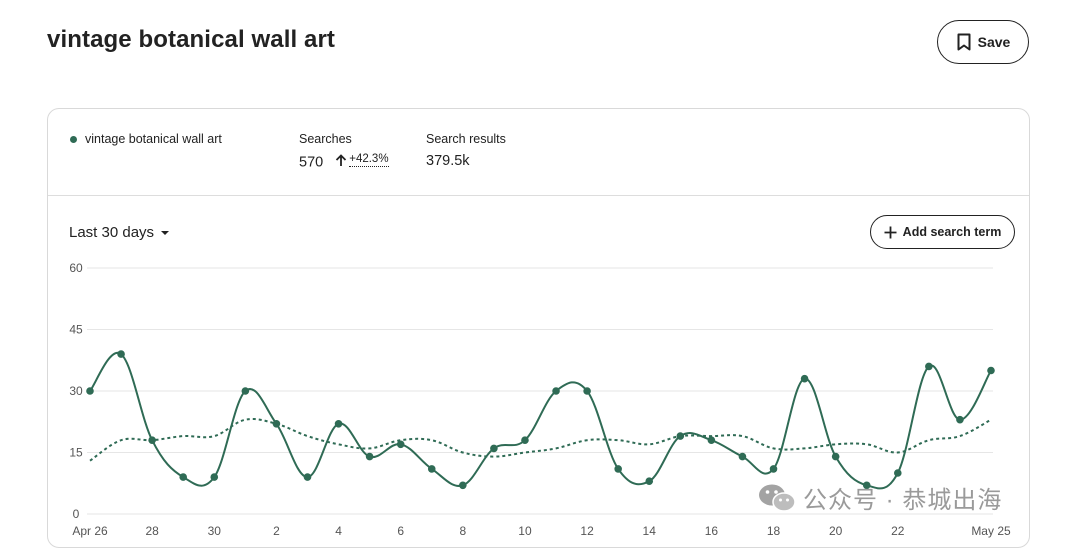 The width and height of the screenshot is (1080, 548). I want to click on x-tick-label: 28, so click(152, 531).